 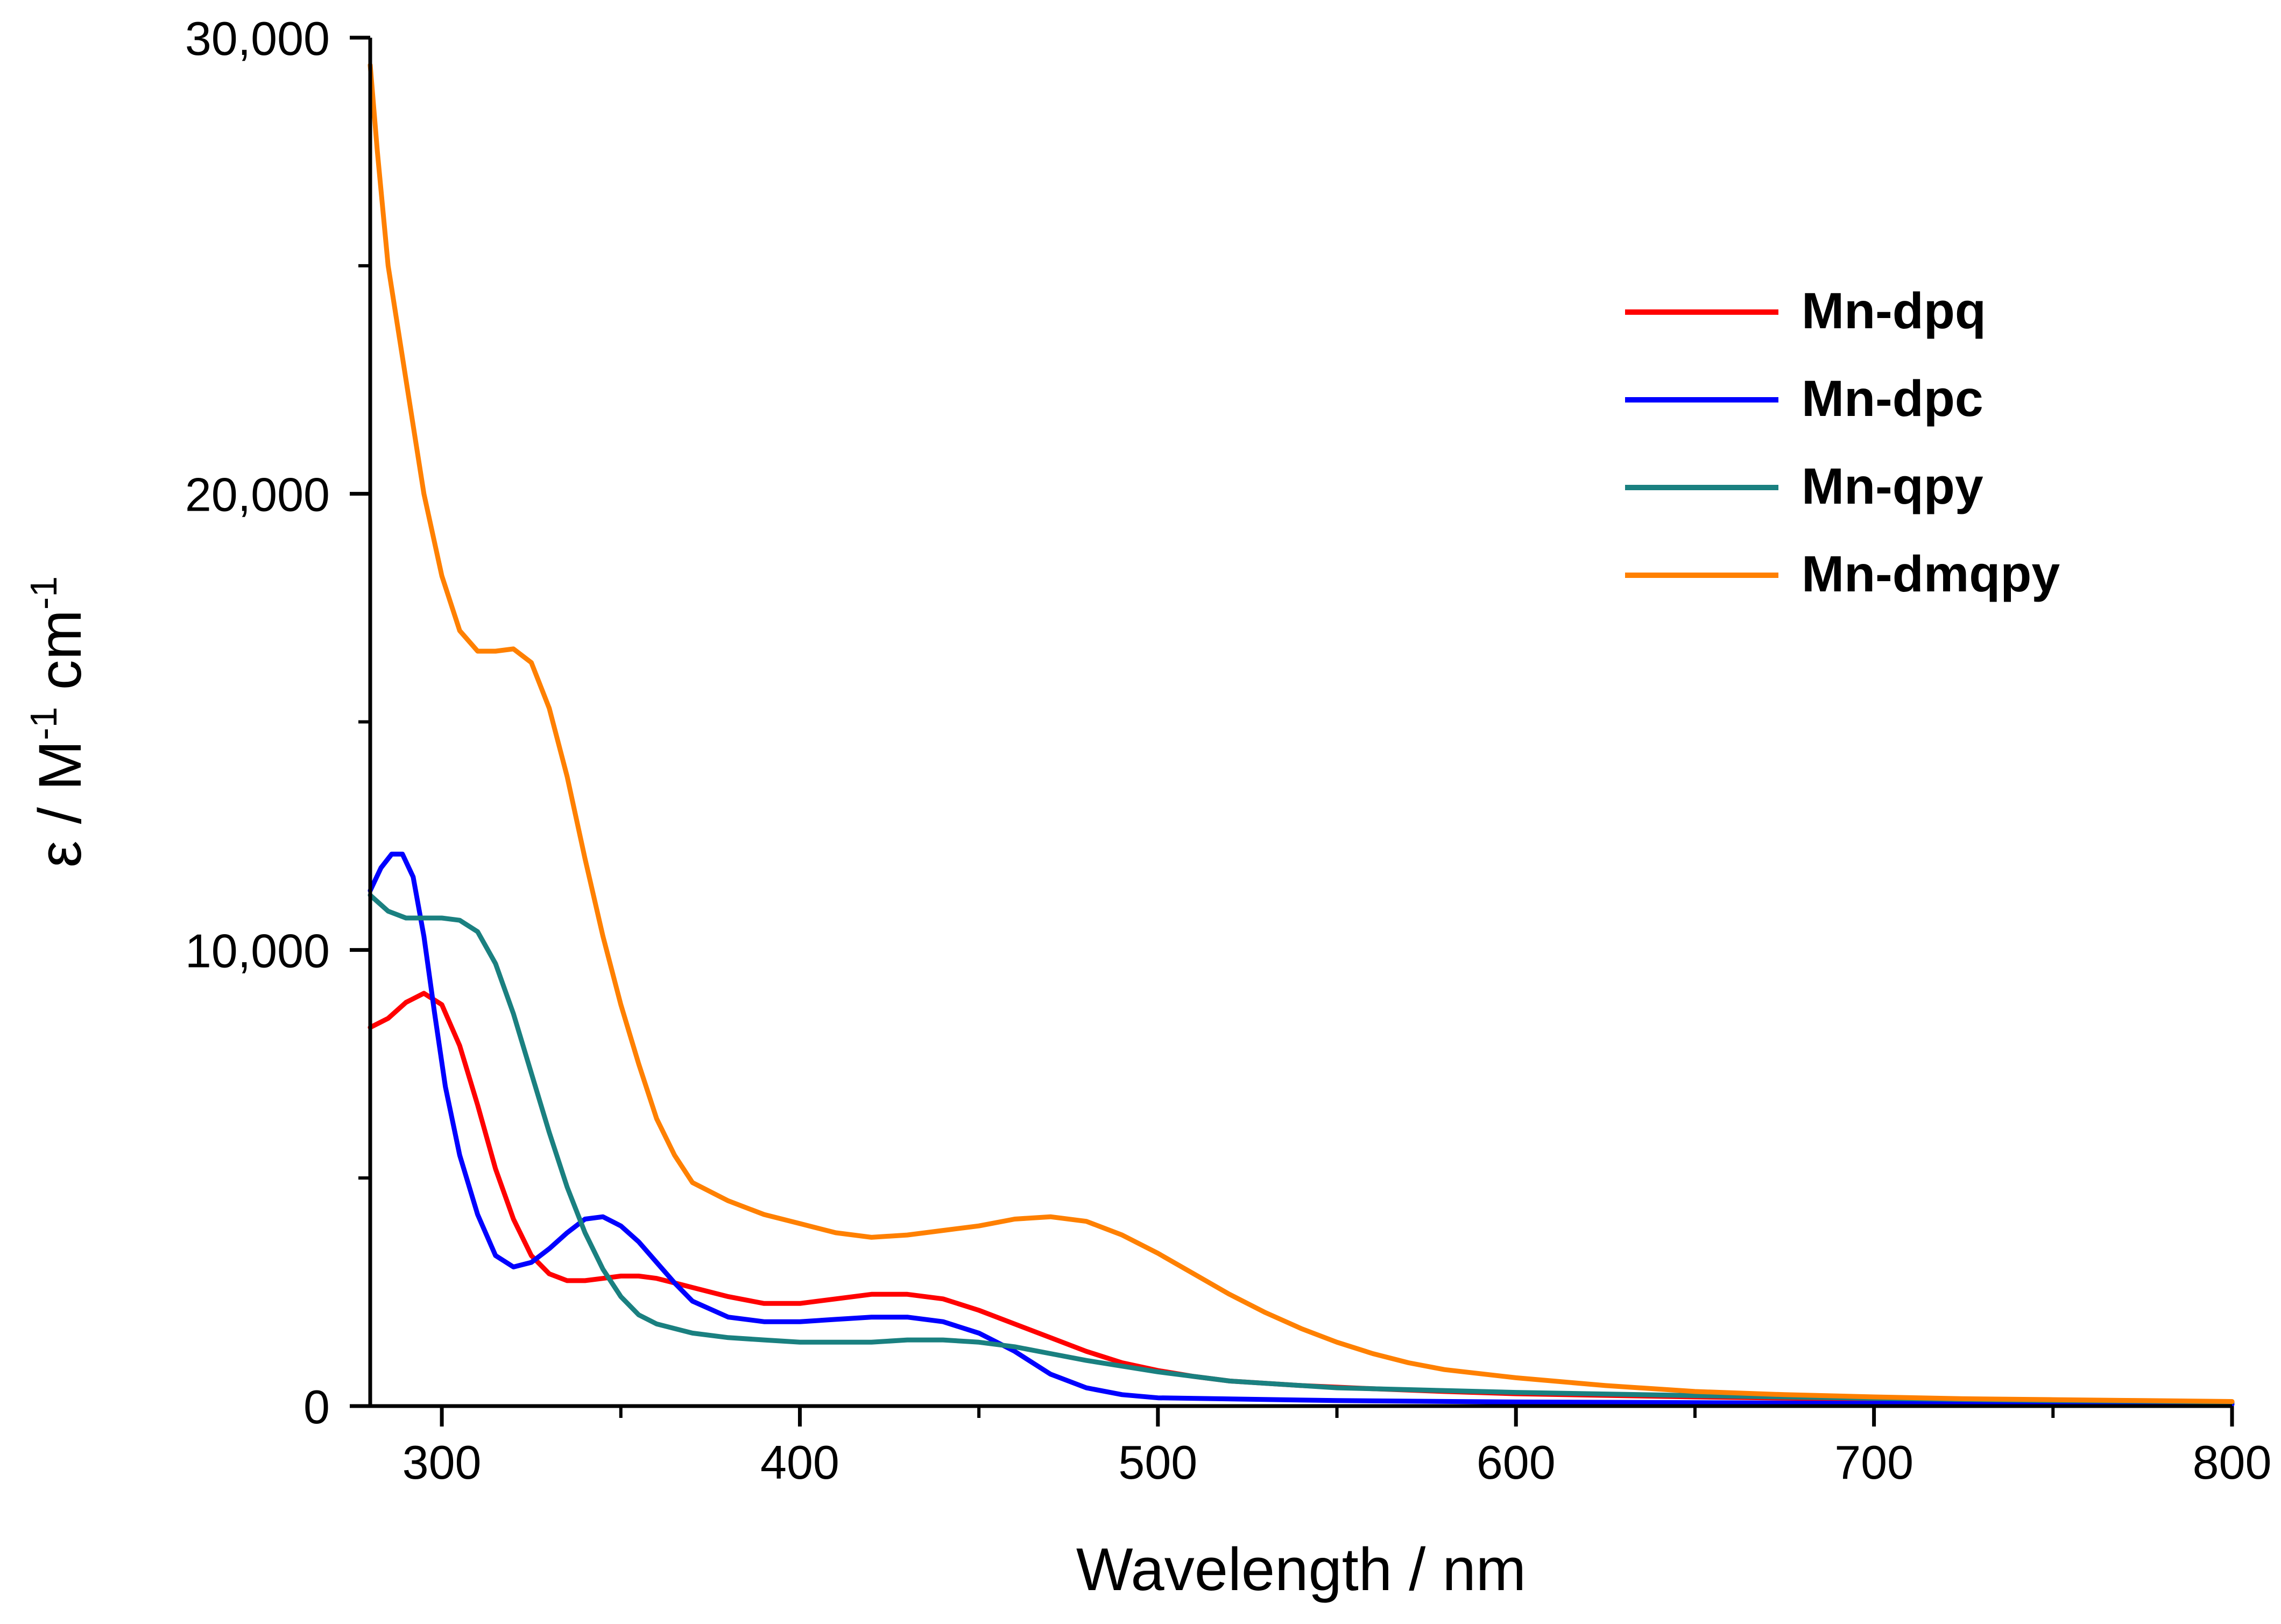 I want to click on y-tick-label: 20,000, so click(x=258, y=494).